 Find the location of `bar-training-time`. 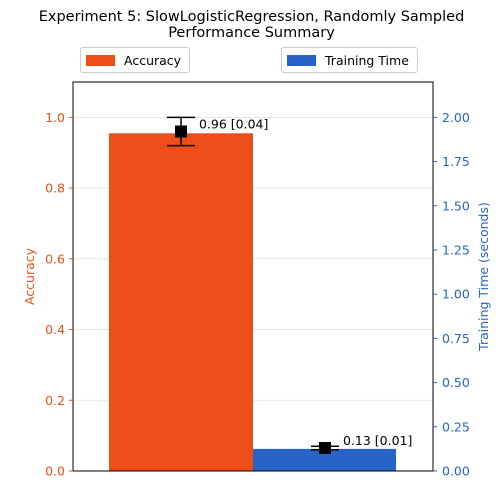

bar-training-time is located at coordinates (324, 459).